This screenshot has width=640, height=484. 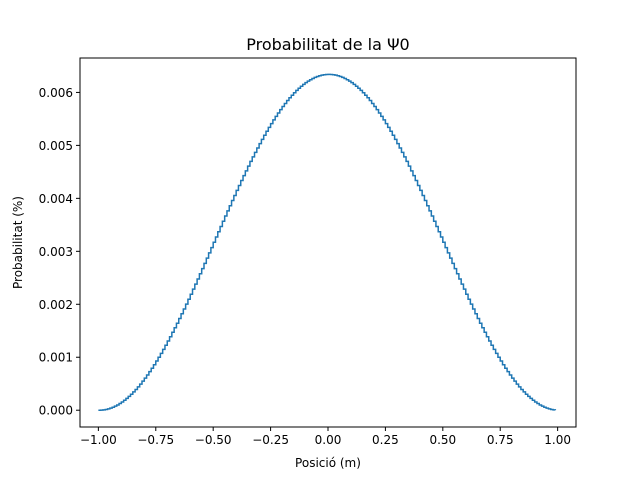 I want to click on y-tick-label: 0.005, so click(x=56, y=146).